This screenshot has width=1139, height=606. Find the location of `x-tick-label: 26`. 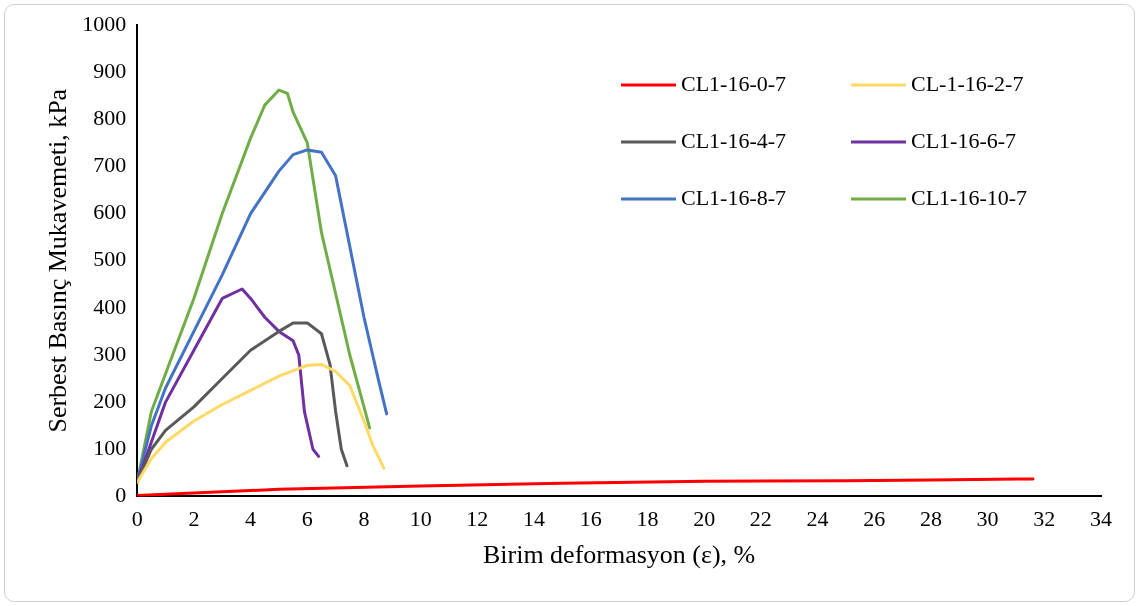

x-tick-label: 26 is located at coordinates (874, 519).